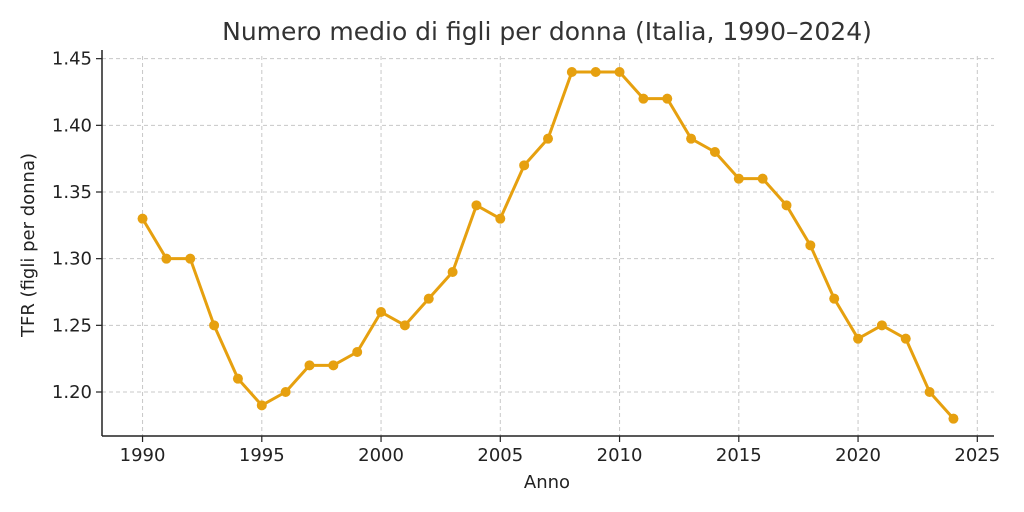 This screenshot has height=512, width=1024. Describe the element at coordinates (72, 259) in the screenshot. I see `y-tick-label: 1.30` at that location.